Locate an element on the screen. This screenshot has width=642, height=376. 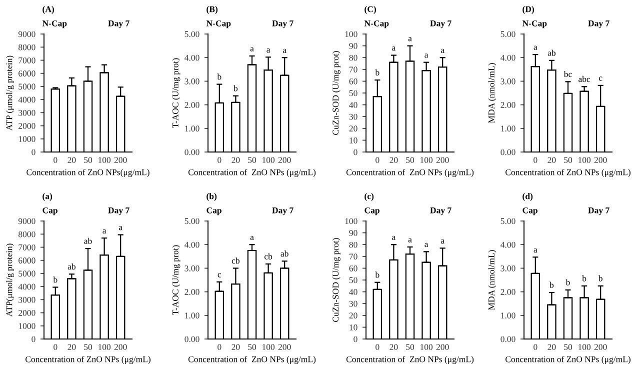
y-tick-label: 40 is located at coordinates (353, 292).